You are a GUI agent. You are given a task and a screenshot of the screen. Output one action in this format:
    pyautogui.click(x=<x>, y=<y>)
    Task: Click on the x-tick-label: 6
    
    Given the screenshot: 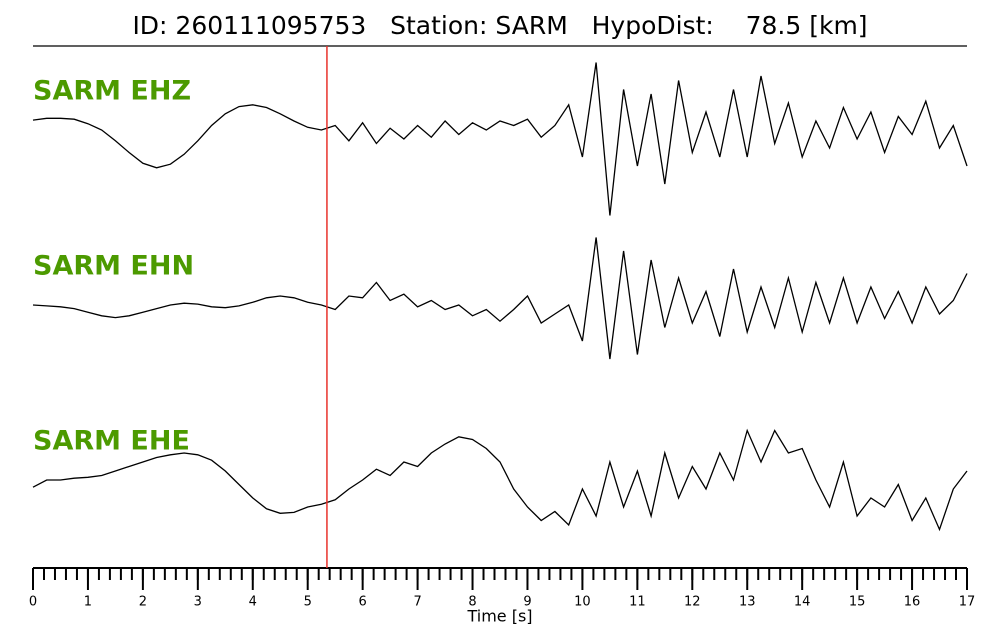 What is the action you would take?
    pyautogui.click(x=363, y=602)
    